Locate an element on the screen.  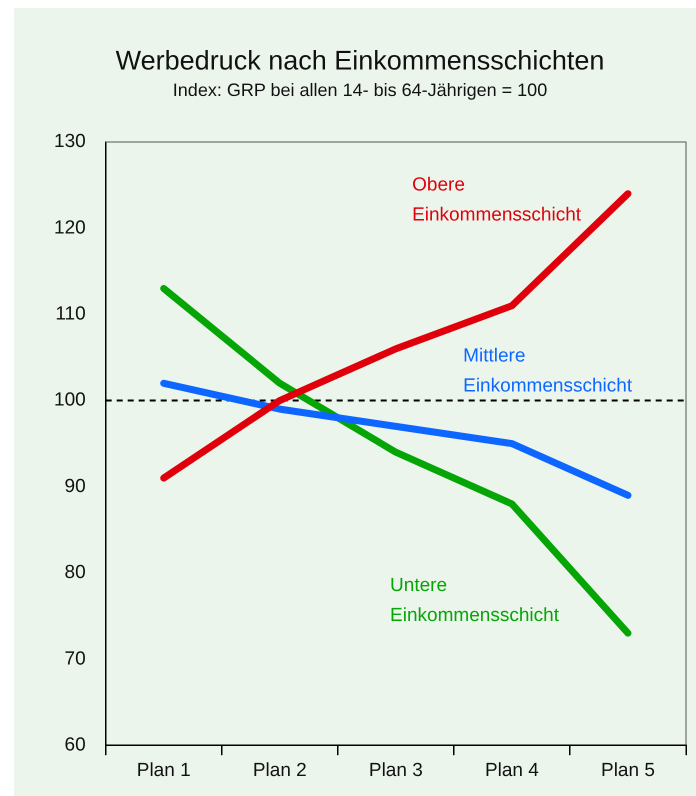
x-tick-label: Plan 1 is located at coordinates (163, 770).